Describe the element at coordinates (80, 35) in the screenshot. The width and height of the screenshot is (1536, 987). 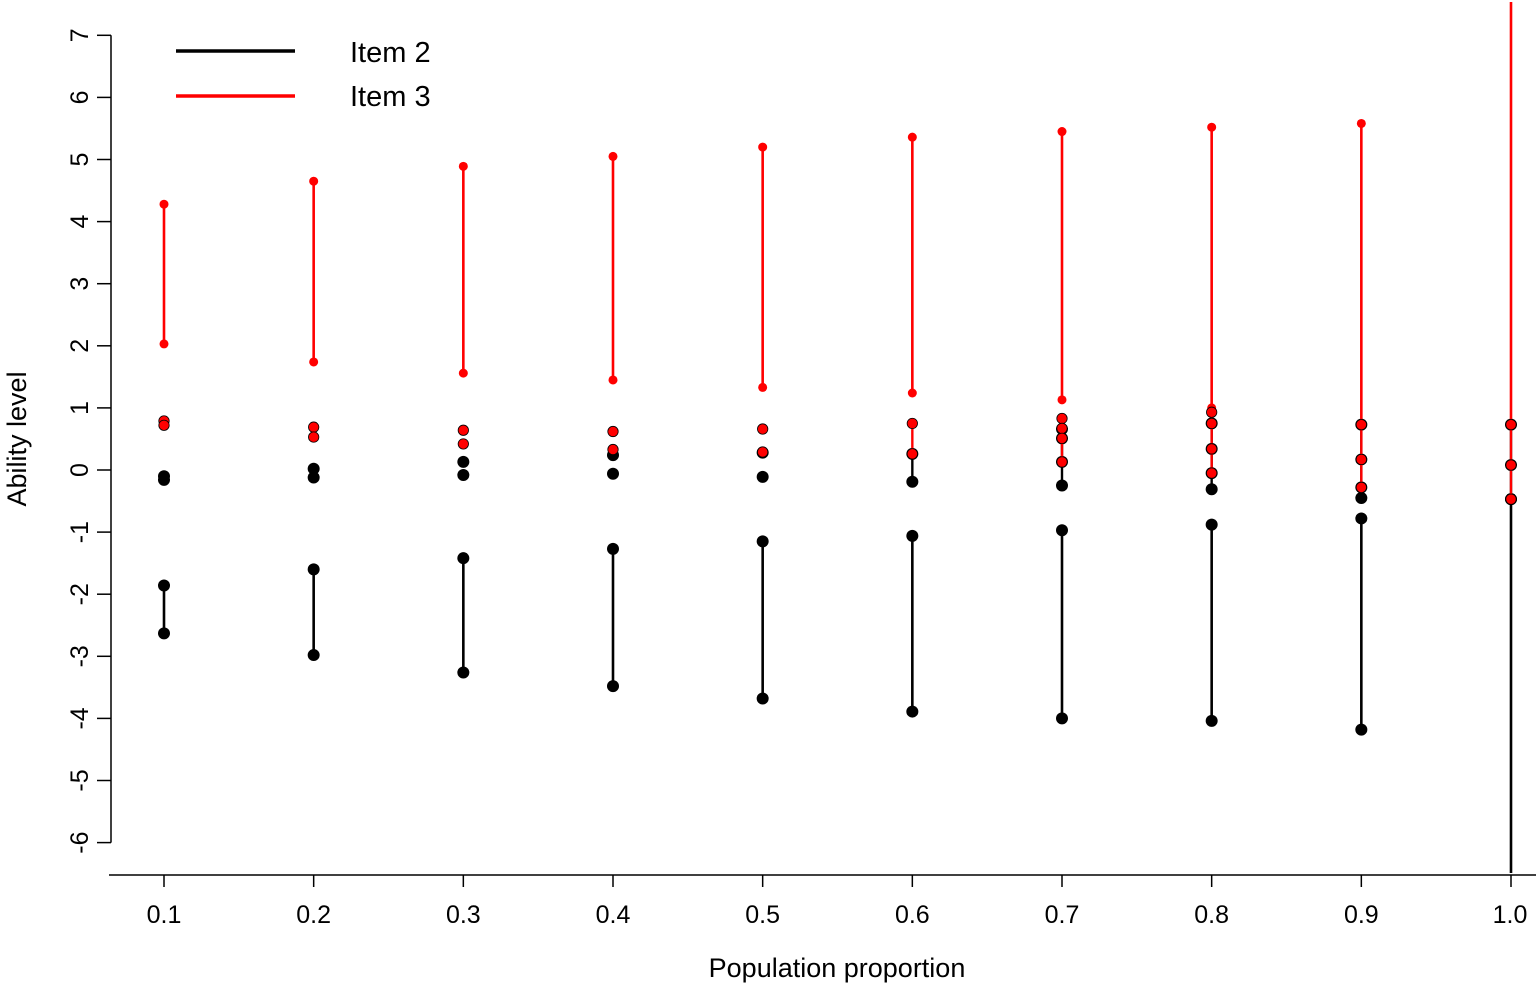
I see `y-tick-label: 7` at that location.